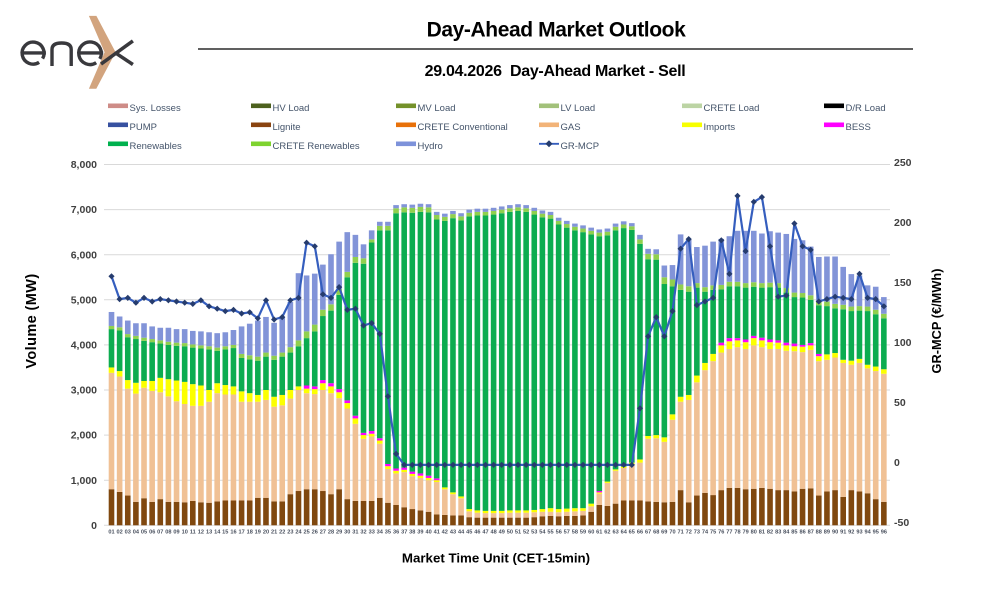 The width and height of the screenshot is (985, 597). I want to click on svg-text: 150, so click(903, 283).